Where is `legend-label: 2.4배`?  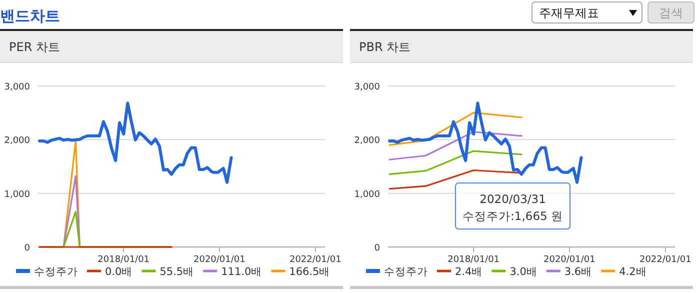 legend-label: 2.4배 is located at coordinates (469, 272).